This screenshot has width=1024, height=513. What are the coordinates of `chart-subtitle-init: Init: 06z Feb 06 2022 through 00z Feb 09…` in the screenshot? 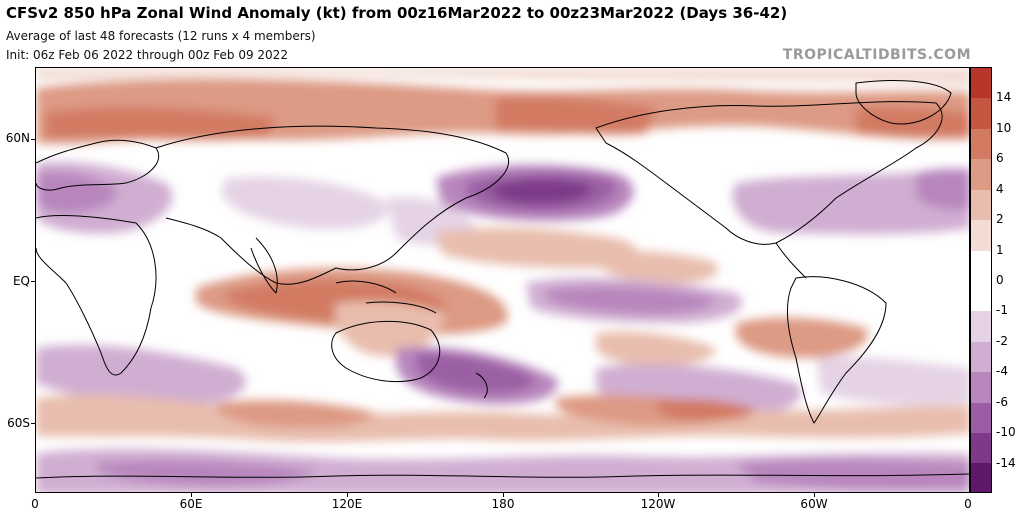 It's located at (147, 55).